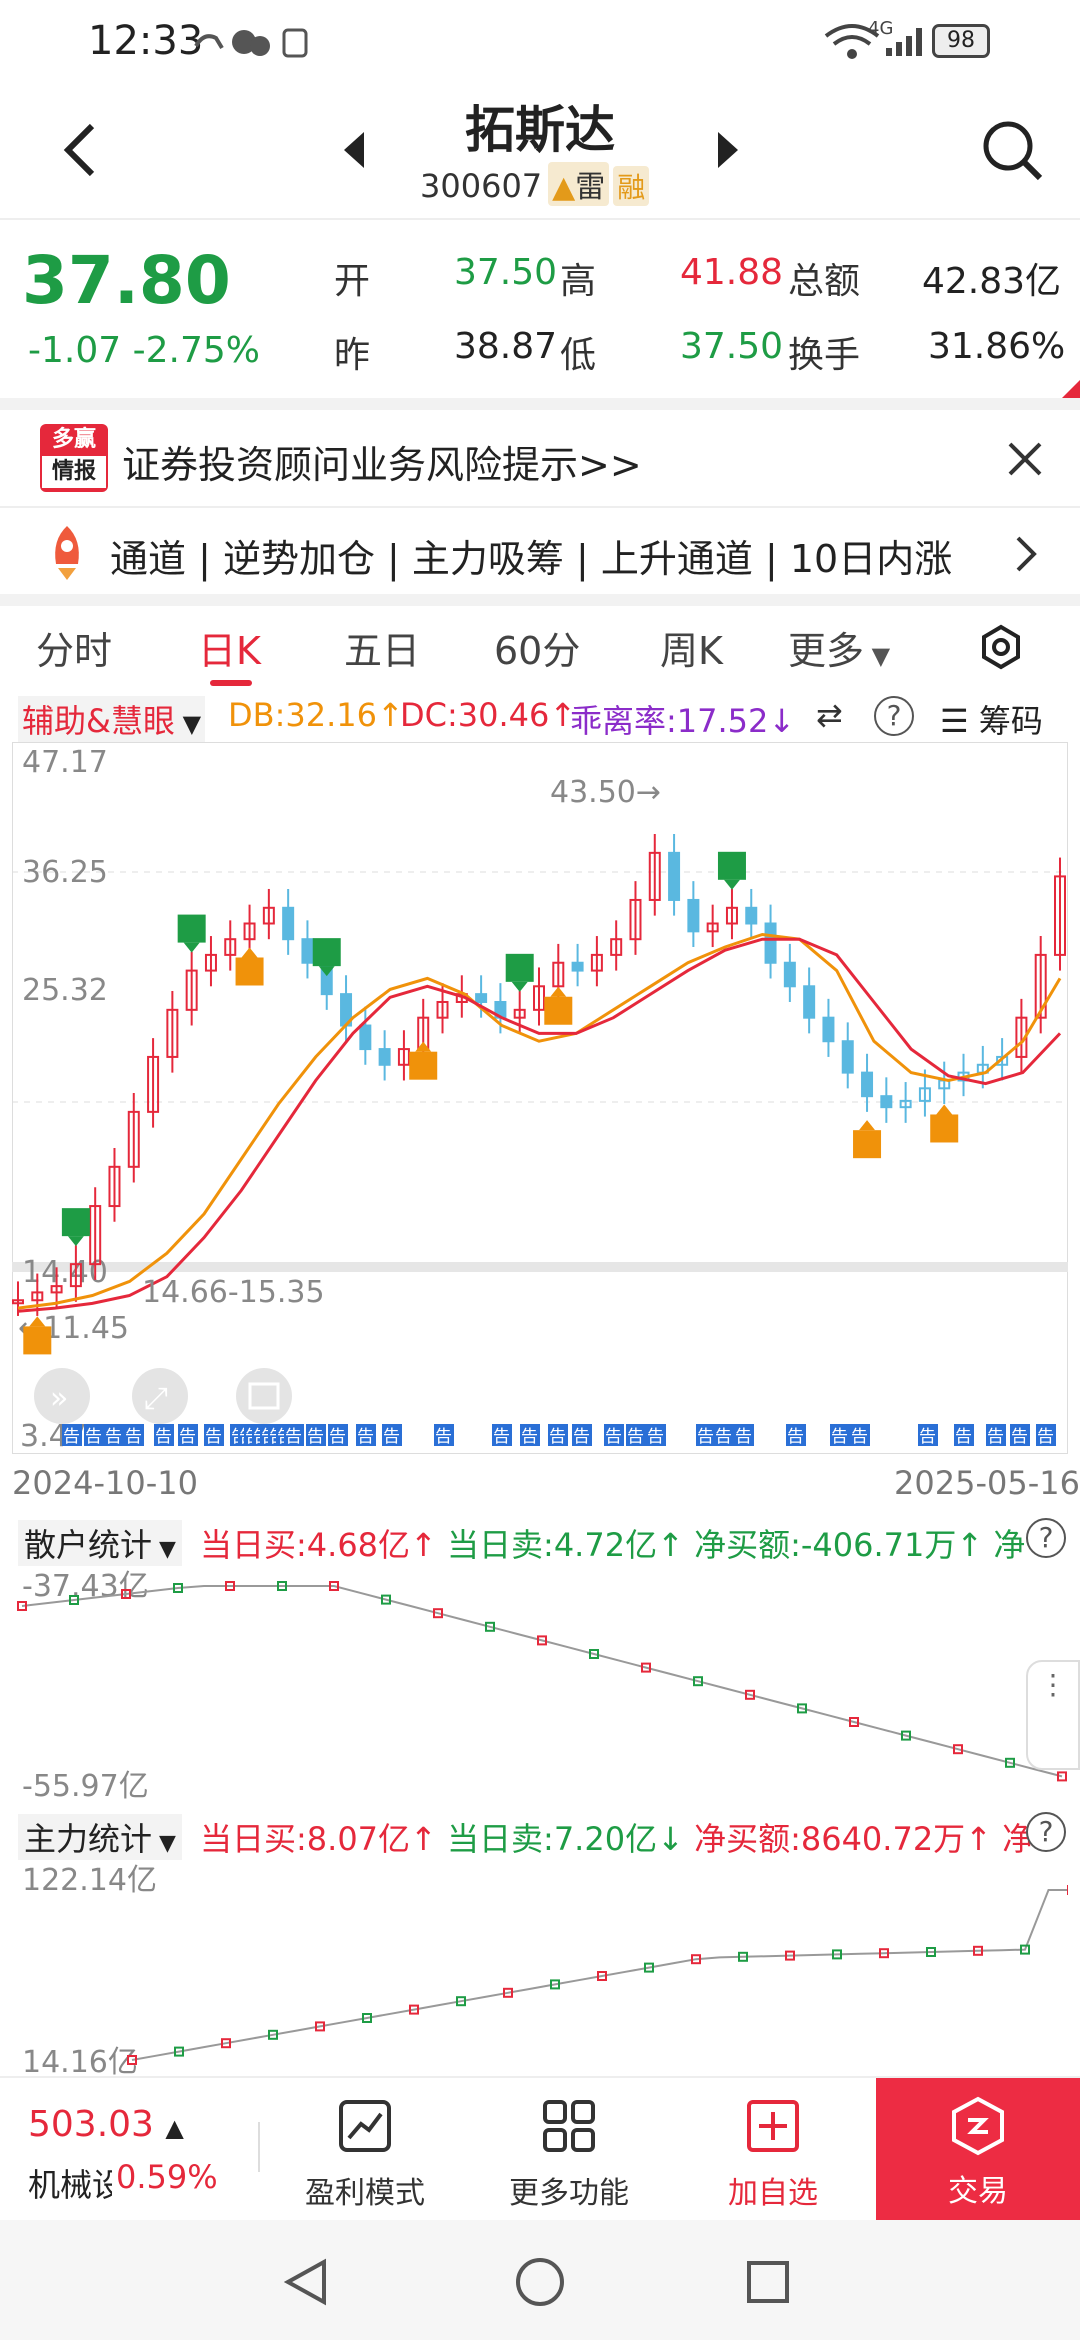 Image resolution: width=1080 pixels, height=2340 pixels. Describe the element at coordinates (540, 1968) in the screenshot. I see `main-force-chart: 122.14亿 14.16亿` at that location.